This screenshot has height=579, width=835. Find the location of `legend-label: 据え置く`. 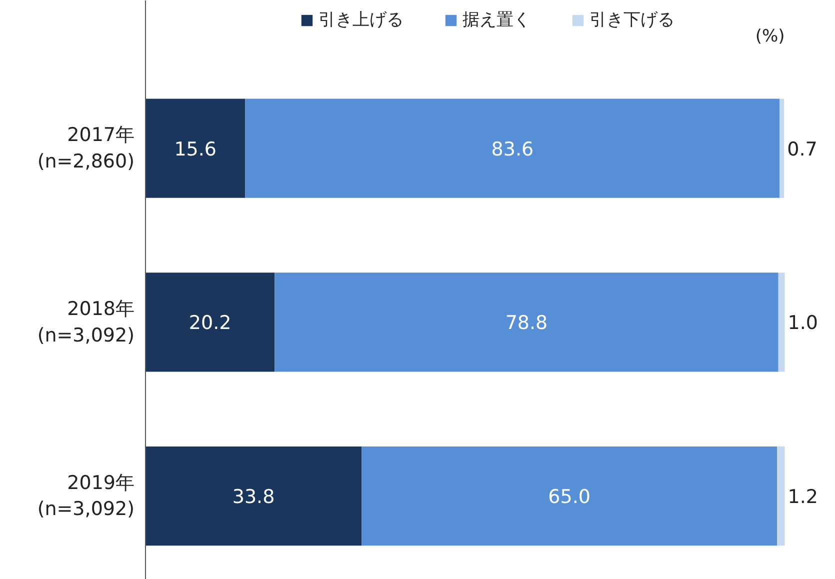

legend-label: 据え置く is located at coordinates (496, 20).